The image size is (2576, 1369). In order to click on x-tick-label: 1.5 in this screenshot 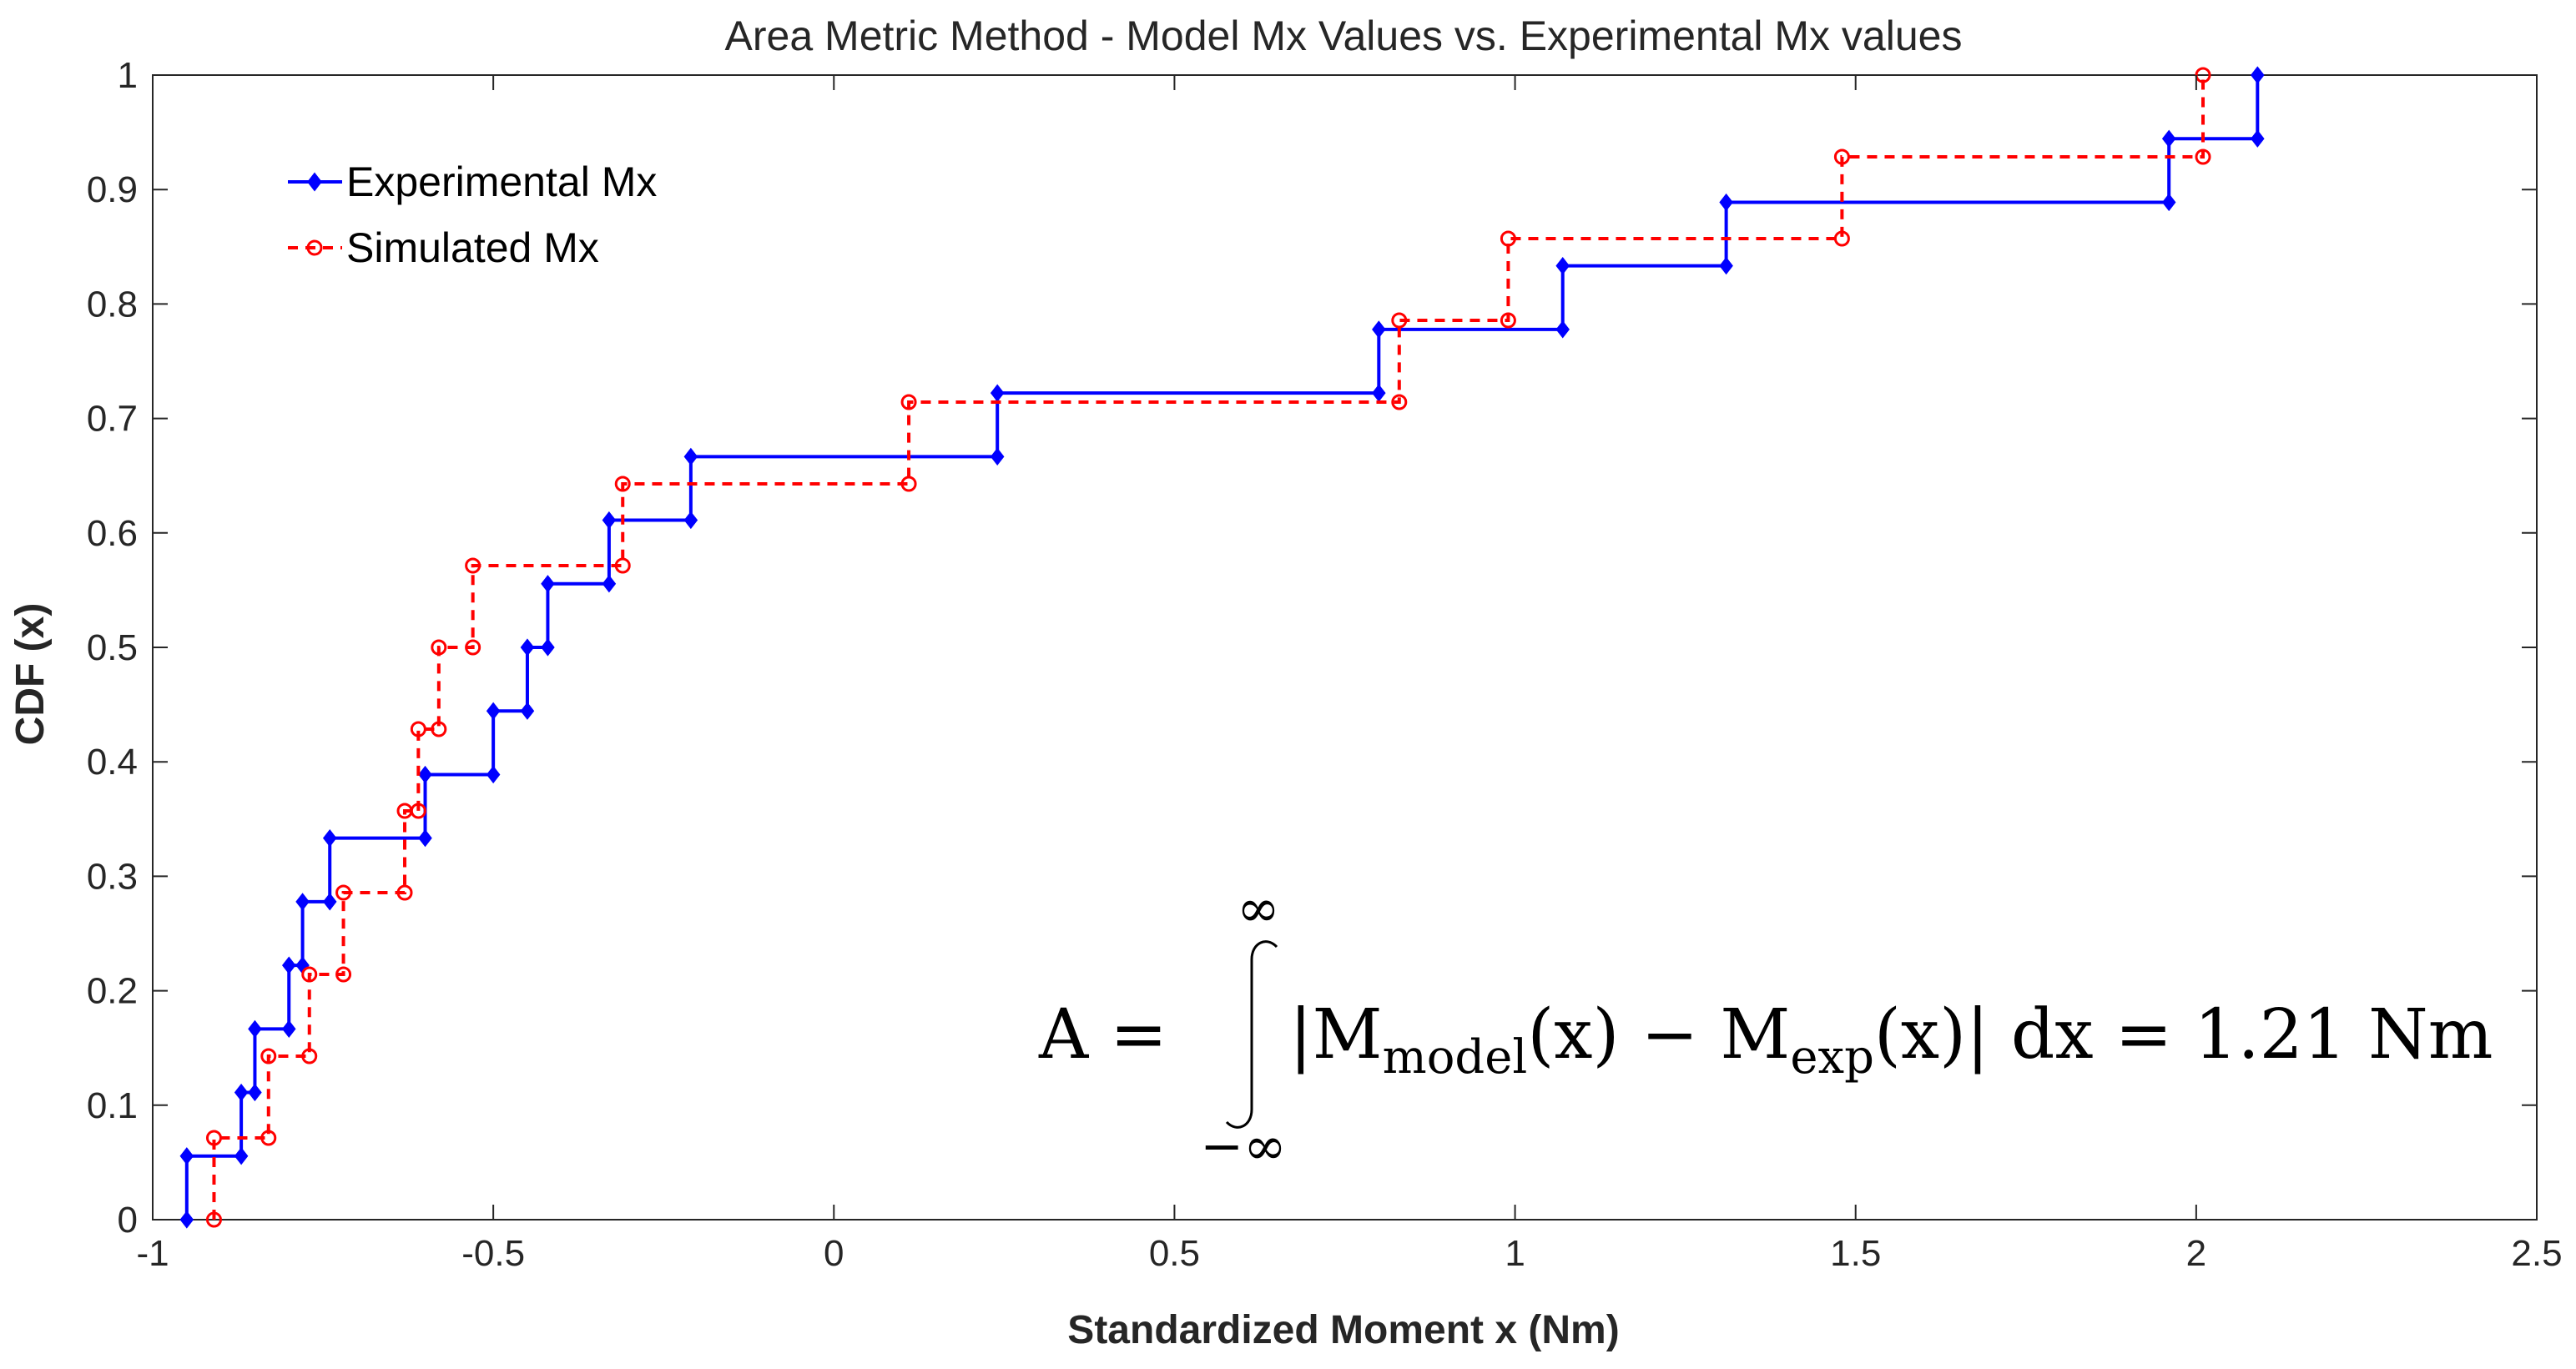, I will do `click(1855, 1253)`.